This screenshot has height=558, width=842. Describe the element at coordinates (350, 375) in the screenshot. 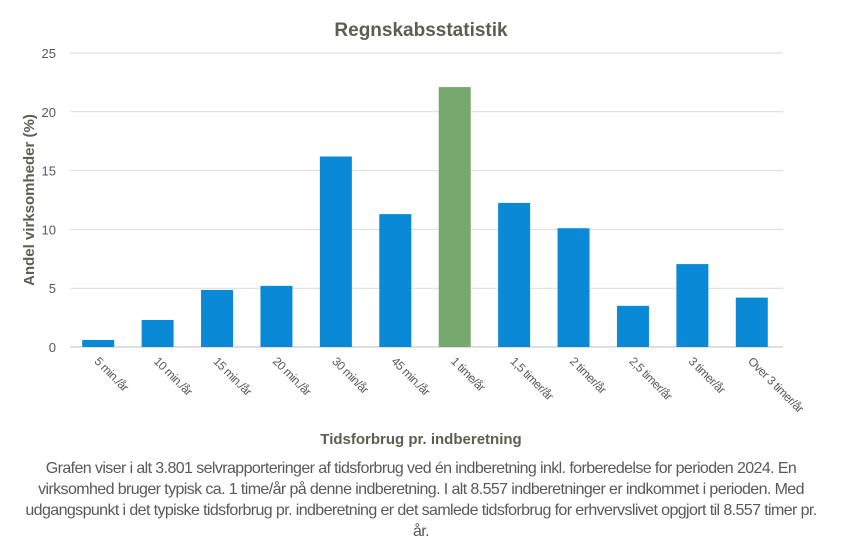

I see `x-tick-label: 30 min/år` at that location.